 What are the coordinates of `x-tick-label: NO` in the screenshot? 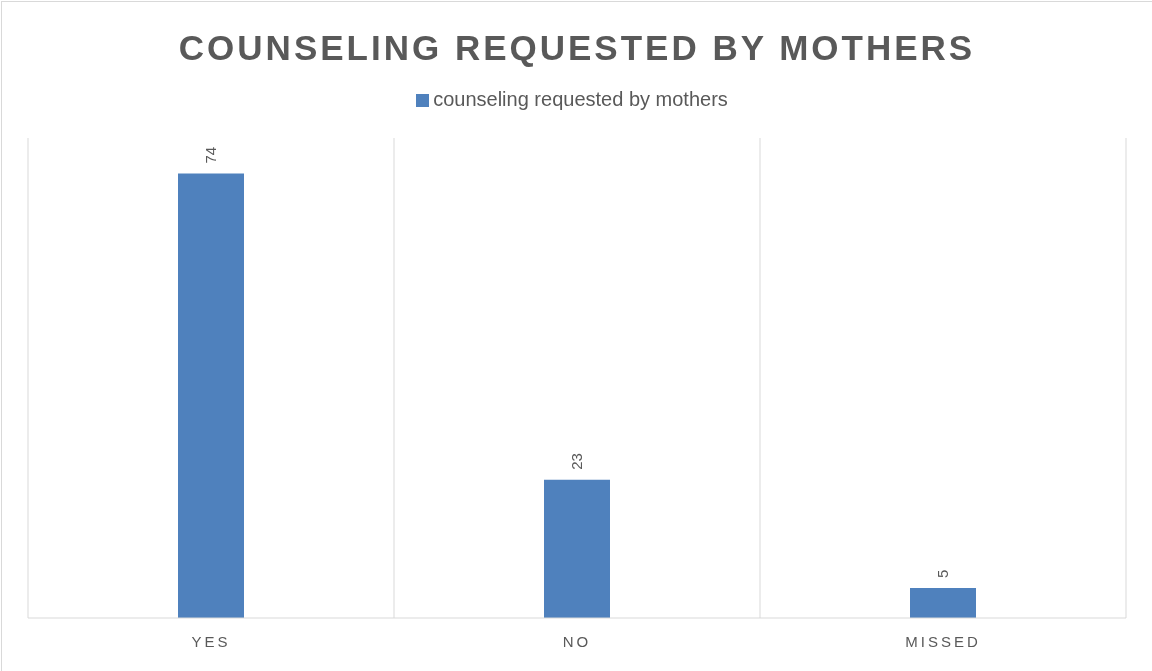 It's located at (577, 641).